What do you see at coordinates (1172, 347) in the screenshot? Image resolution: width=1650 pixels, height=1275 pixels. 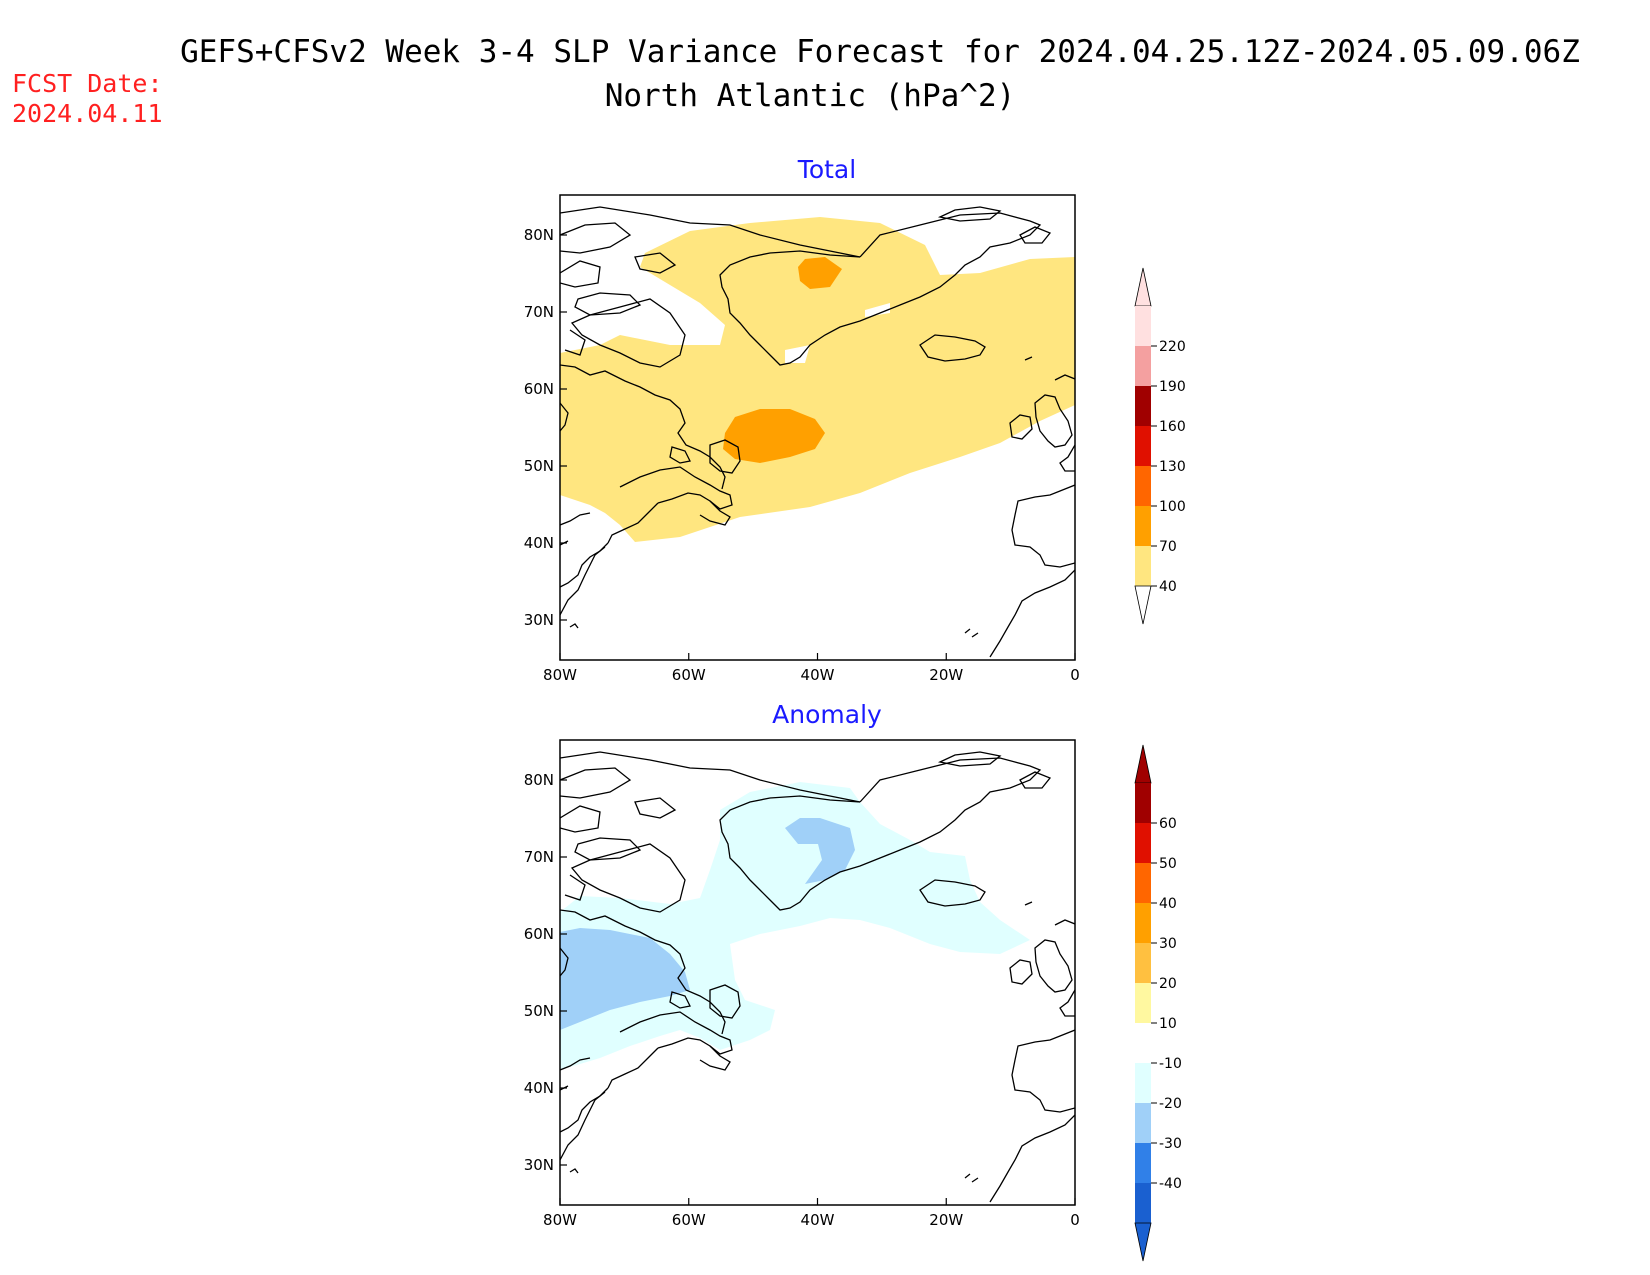 I see `colorbar-label: 220` at bounding box center [1172, 347].